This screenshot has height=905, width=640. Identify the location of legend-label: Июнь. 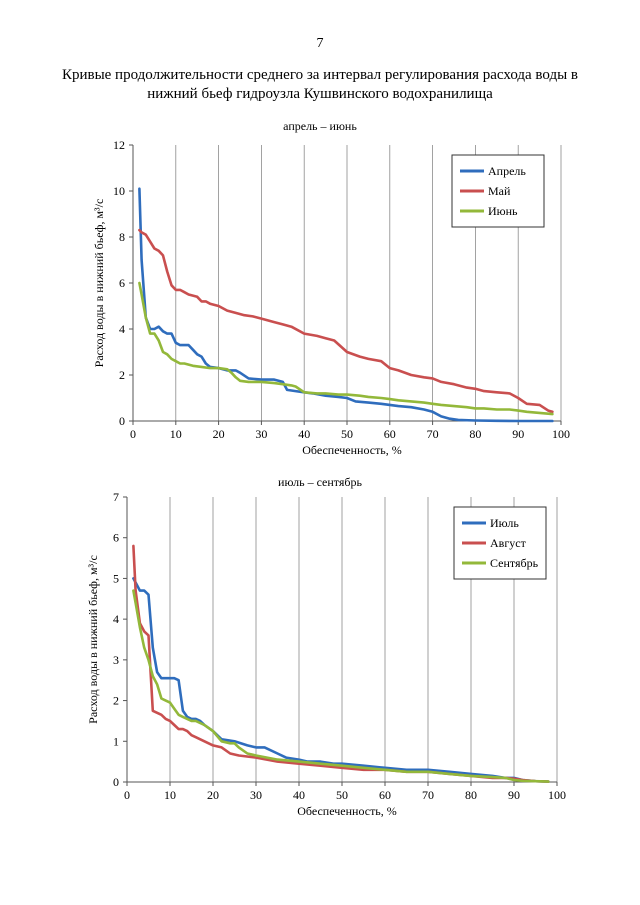
(503, 211).